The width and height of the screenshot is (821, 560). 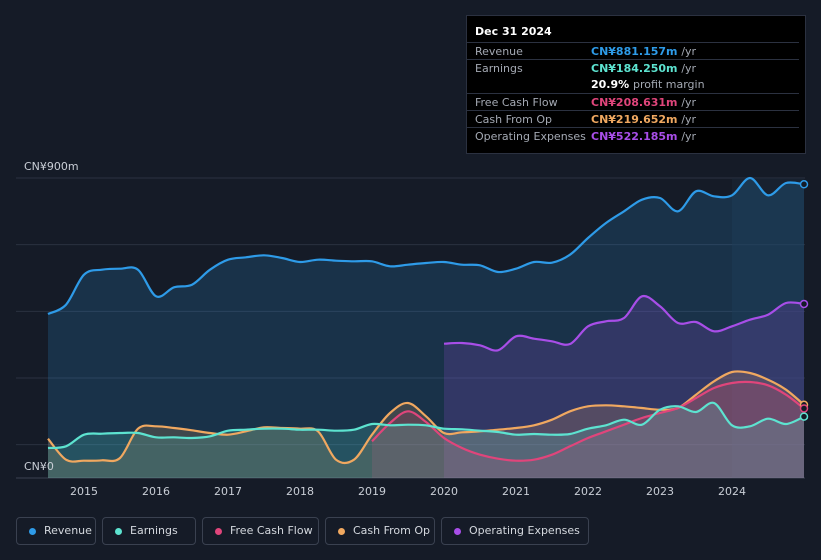 I want to click on tooltip-value: 20.9% profit margin, so click(x=648, y=84).